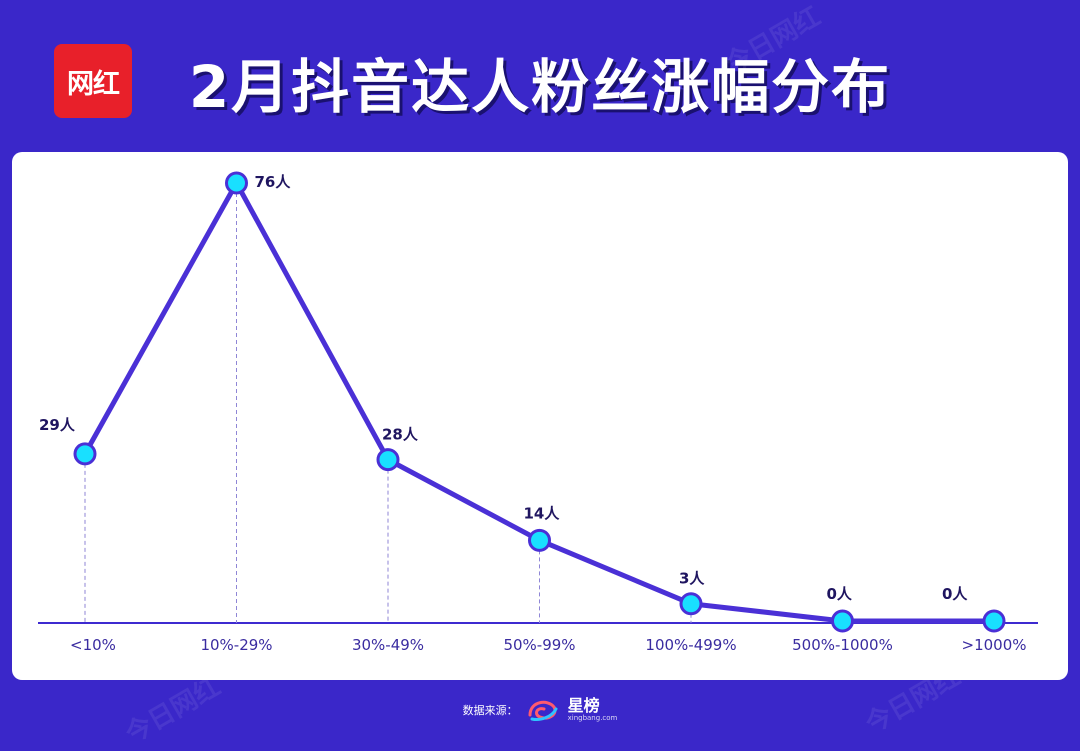 This screenshot has width=1080, height=751. What do you see at coordinates (539, 645) in the screenshot?
I see `x-tick-label: 50%-99%` at bounding box center [539, 645].